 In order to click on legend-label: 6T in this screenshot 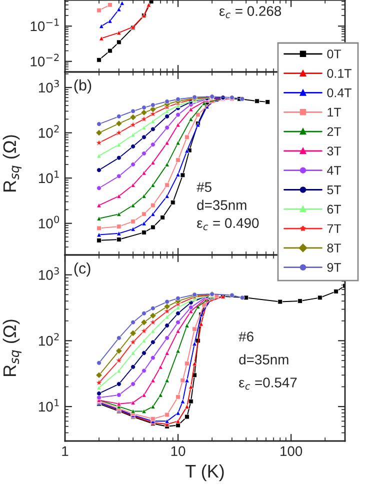, I will do `click(334, 209)`.